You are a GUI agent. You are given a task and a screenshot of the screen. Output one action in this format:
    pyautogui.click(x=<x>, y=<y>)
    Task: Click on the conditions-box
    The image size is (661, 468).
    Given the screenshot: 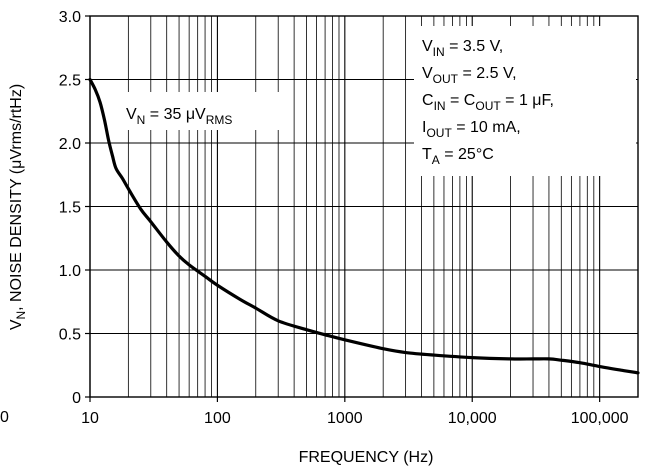 What is the action you would take?
    pyautogui.click(x=525, y=101)
    